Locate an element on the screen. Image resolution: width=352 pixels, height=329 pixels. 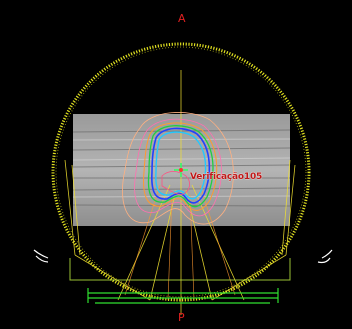
orientation-label-posterior: P is located at coordinates (181, 317).